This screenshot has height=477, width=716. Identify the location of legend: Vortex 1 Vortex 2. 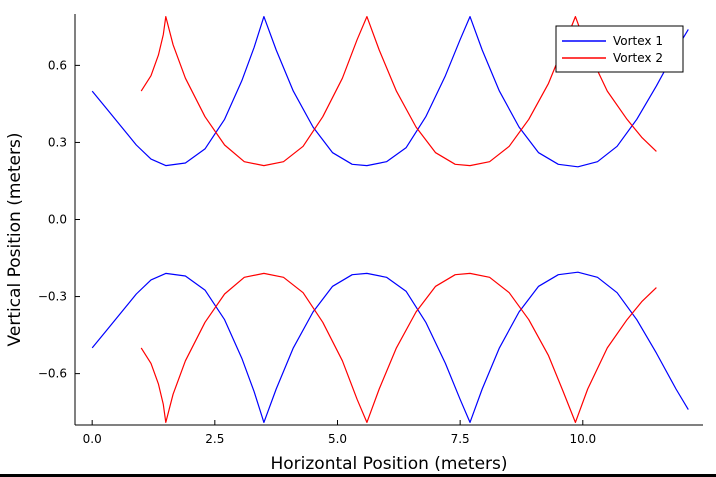
(619, 49).